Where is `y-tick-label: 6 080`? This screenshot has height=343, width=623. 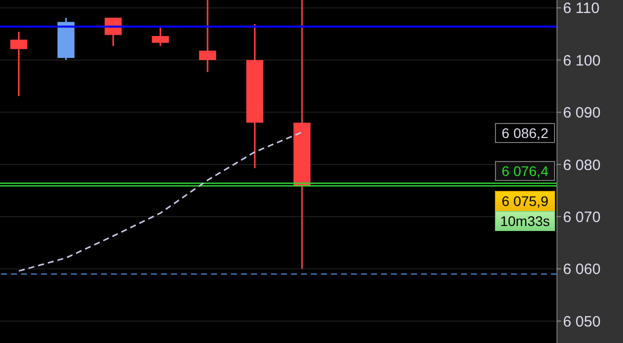 y-tick-label: 6 080 is located at coordinates (582, 165).